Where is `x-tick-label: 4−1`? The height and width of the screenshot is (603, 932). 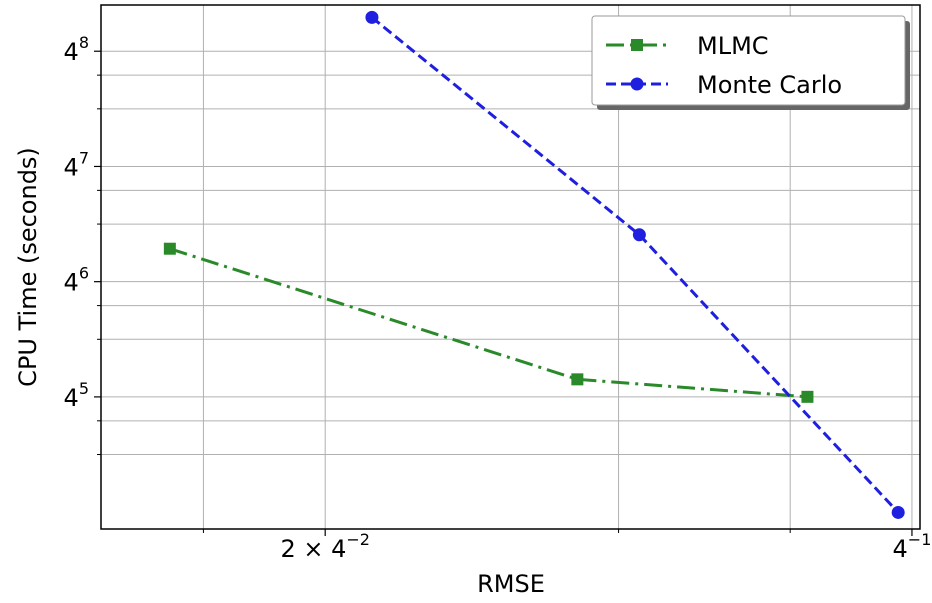 x-tick-label: 4−1 is located at coordinates (912, 546).